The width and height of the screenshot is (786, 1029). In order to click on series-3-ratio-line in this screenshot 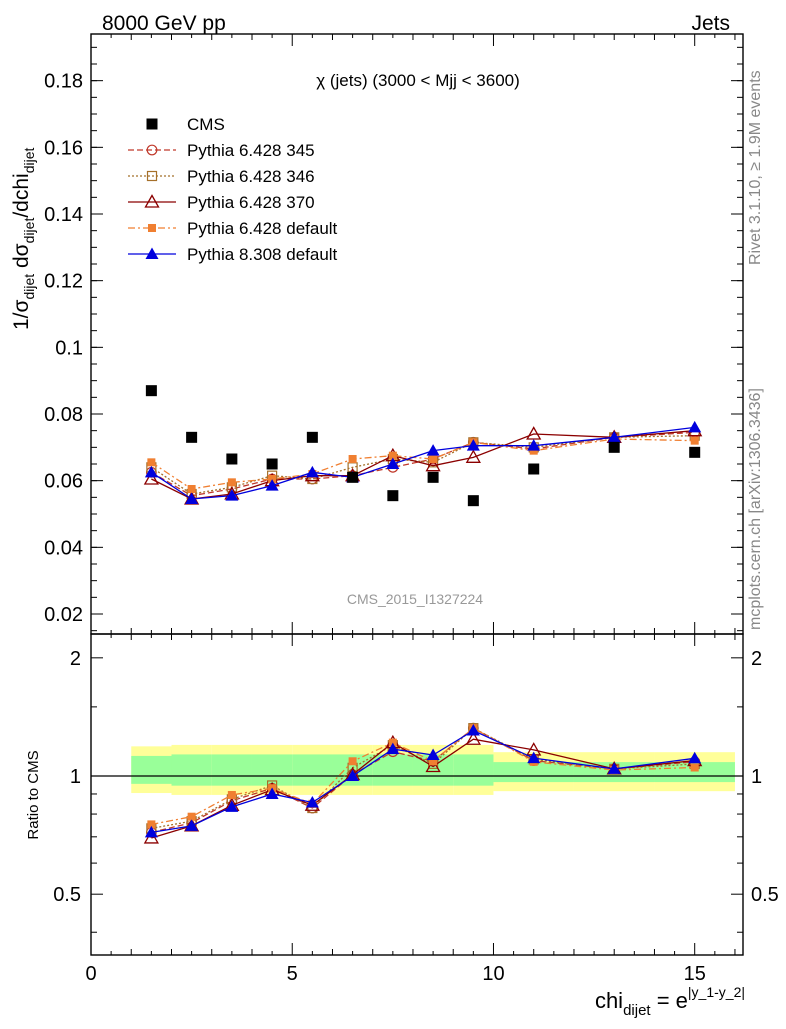, I will do `click(423, 788)`.